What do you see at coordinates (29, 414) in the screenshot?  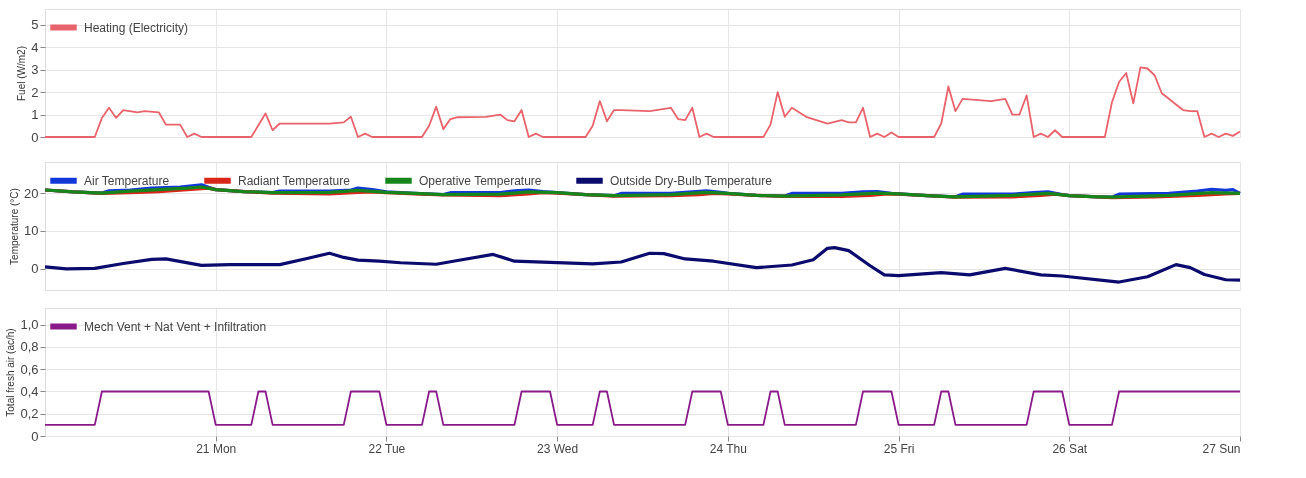 I see `y-tick-label: 0,2` at bounding box center [29, 414].